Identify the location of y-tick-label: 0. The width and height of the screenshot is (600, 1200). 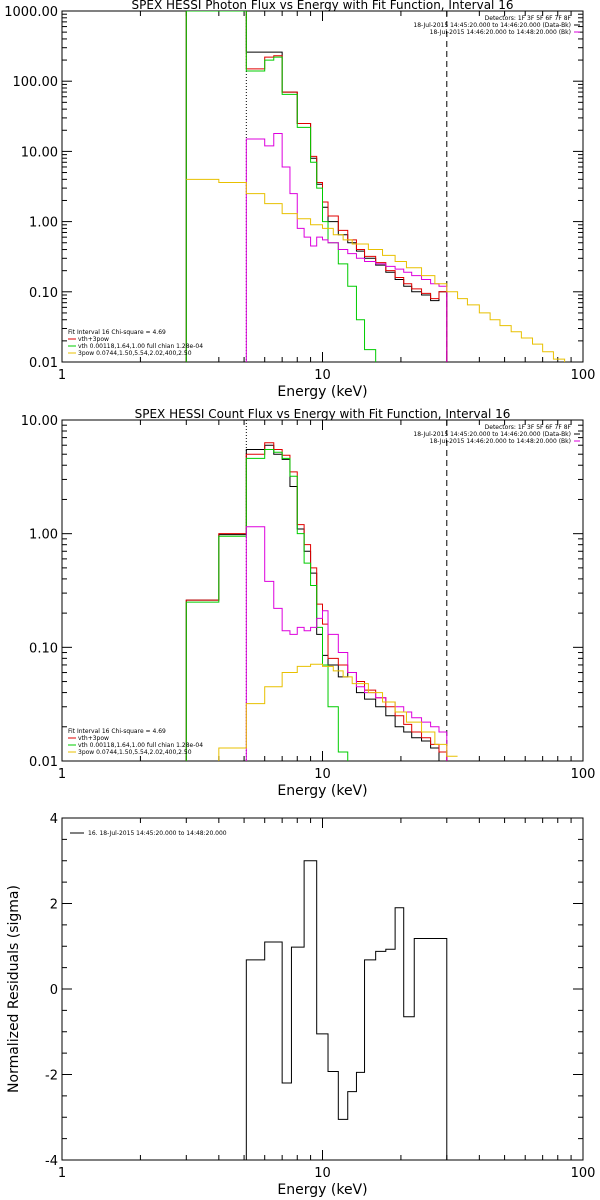
(54, 990).